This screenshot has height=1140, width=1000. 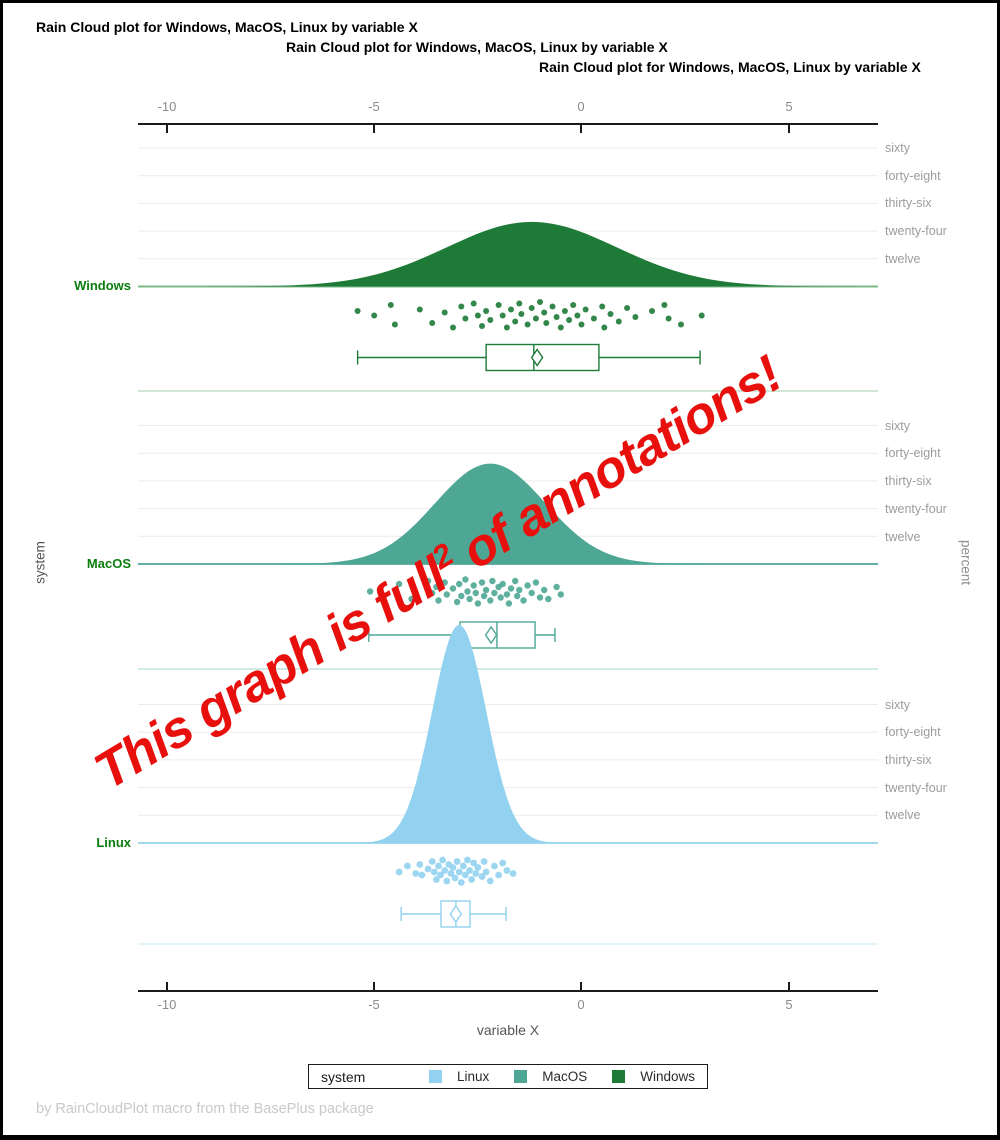 What do you see at coordinates (537, 357) in the screenshot?
I see `mean-diamond-windows` at bounding box center [537, 357].